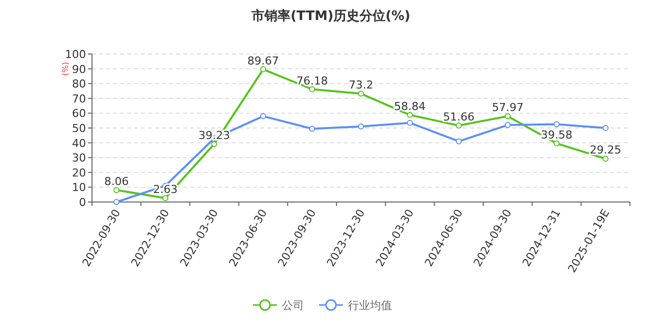  What do you see at coordinates (79, 187) in the screenshot?
I see `y-tick-label: 10` at bounding box center [79, 187].